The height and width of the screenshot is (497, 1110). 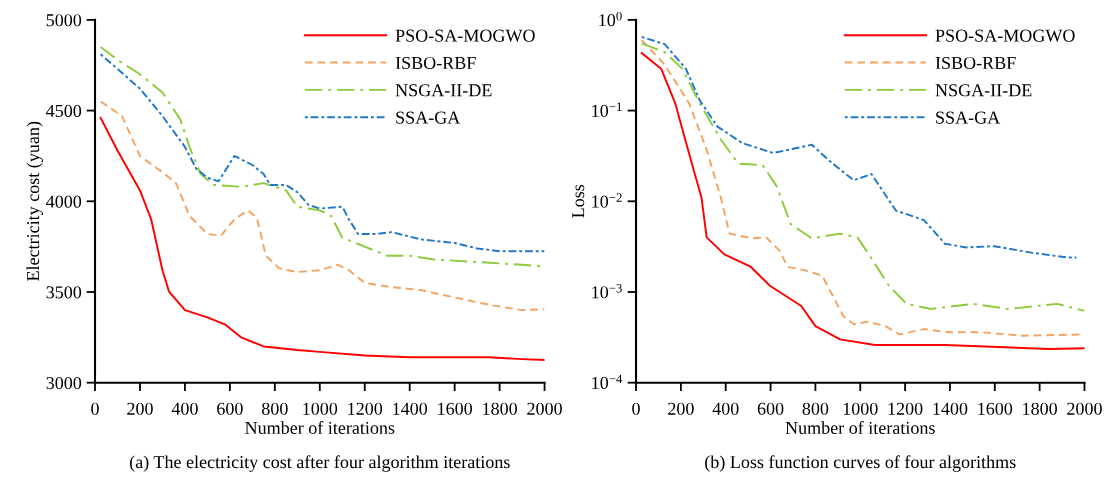 What do you see at coordinates (607, 381) in the screenshot?
I see `y-tick-label: 10$^{−4}$` at bounding box center [607, 381].